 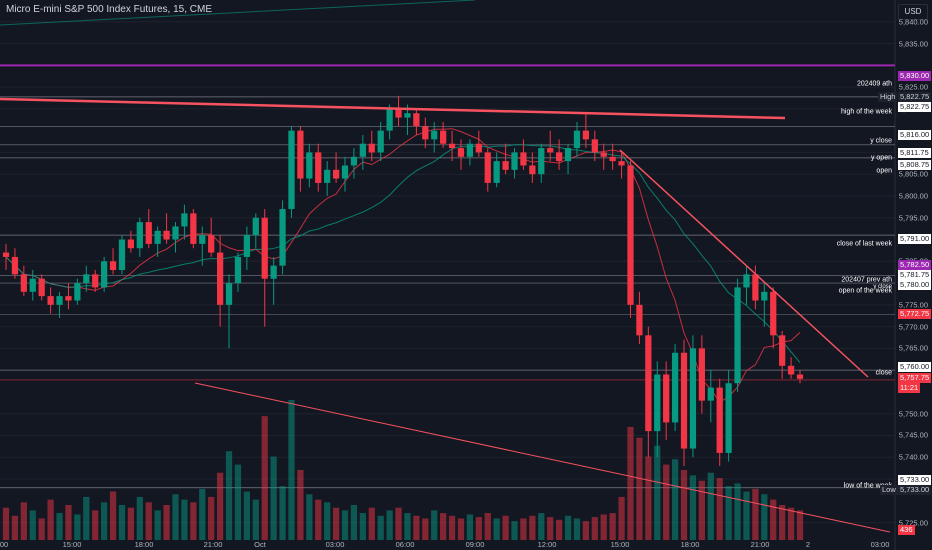 I want to click on price-tag-5830: 5,830.00, so click(x=915, y=76).